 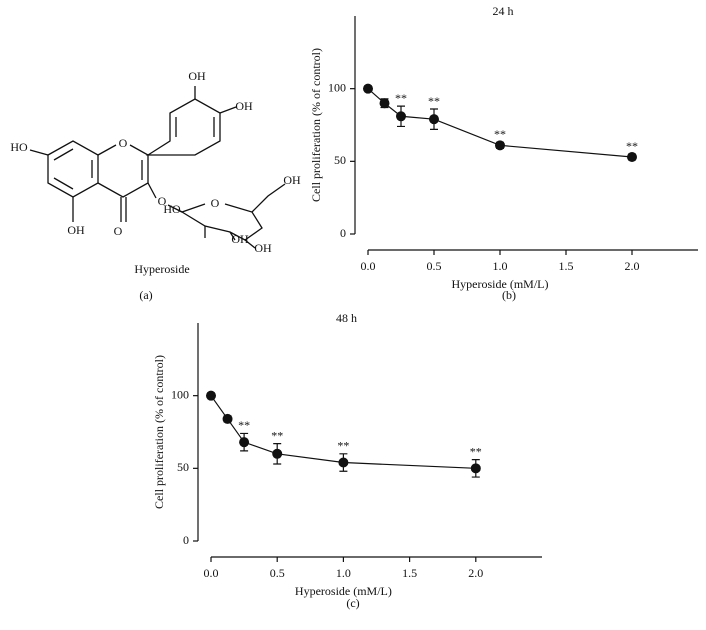 I want to click on chart-title: 24 h, so click(x=503, y=11).